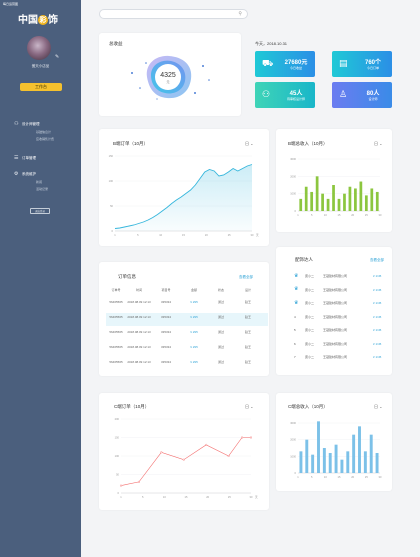  What do you see at coordinates (168, 82) in the screenshot?
I see `overview-unit: 元` at bounding box center [168, 82].